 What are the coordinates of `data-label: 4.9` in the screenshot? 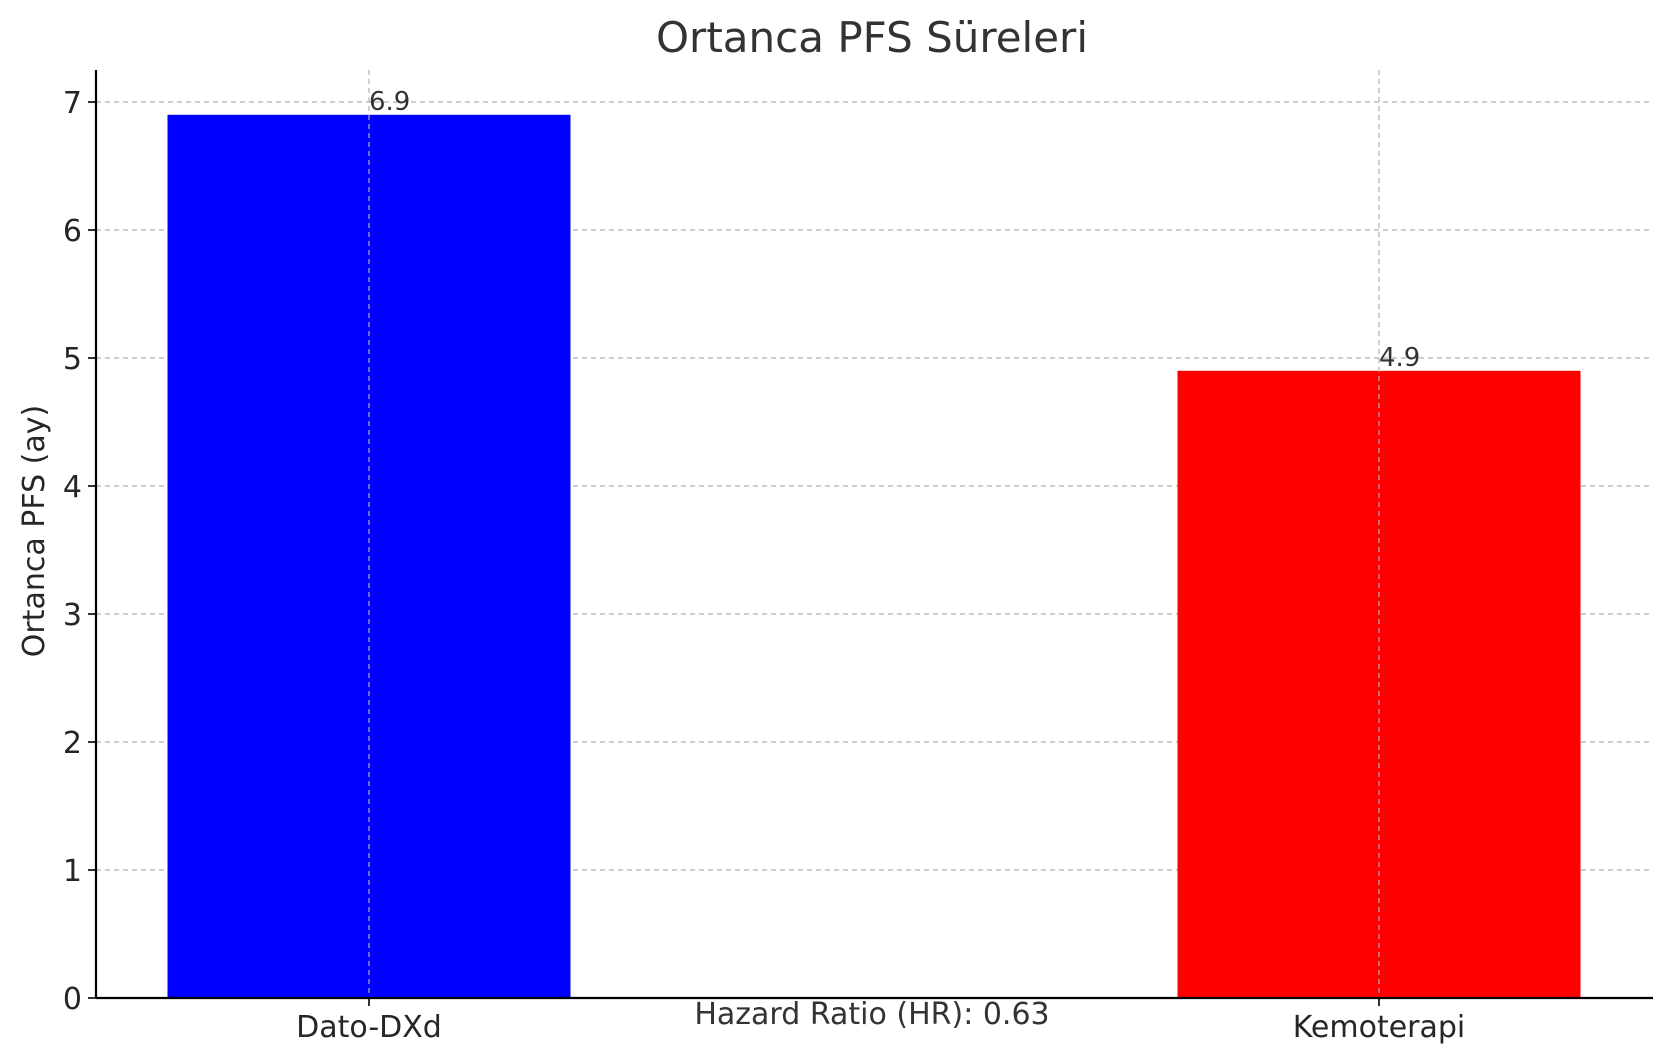 It's located at (1399, 358).